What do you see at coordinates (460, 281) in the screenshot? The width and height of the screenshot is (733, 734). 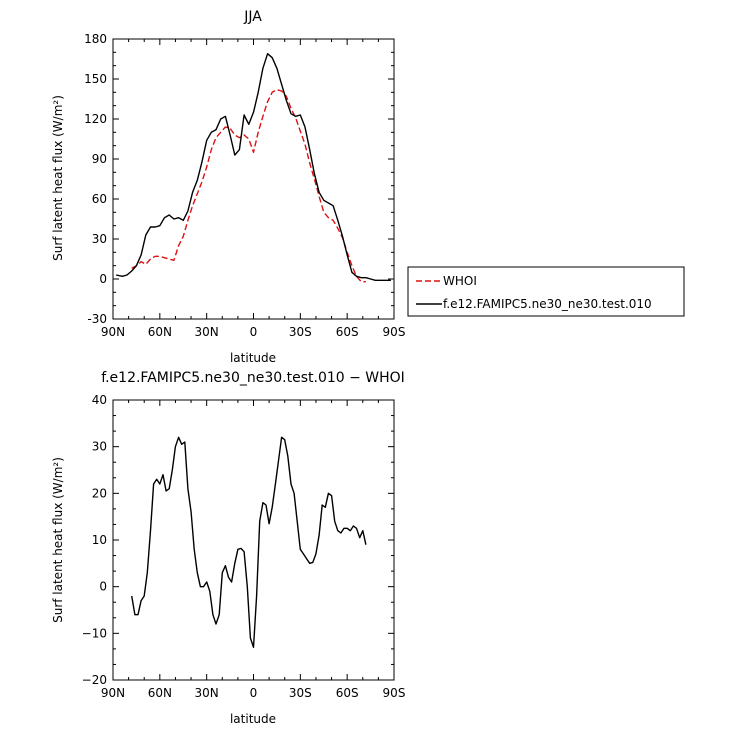 I see `legend-label-whoi: WHOI` at bounding box center [460, 281].